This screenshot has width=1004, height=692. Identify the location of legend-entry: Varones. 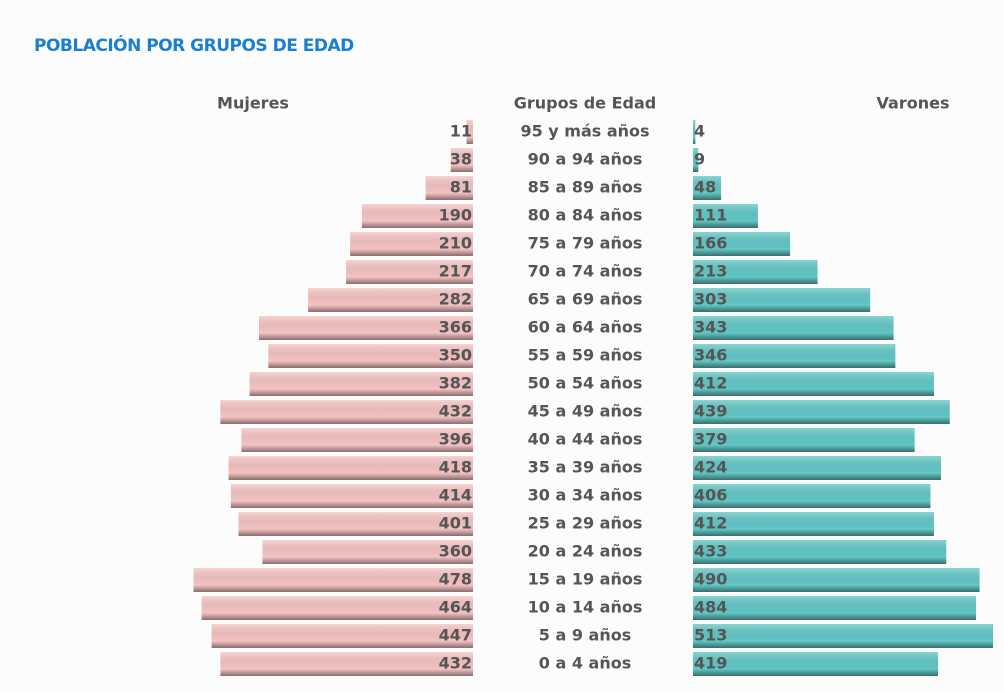
(913, 103).